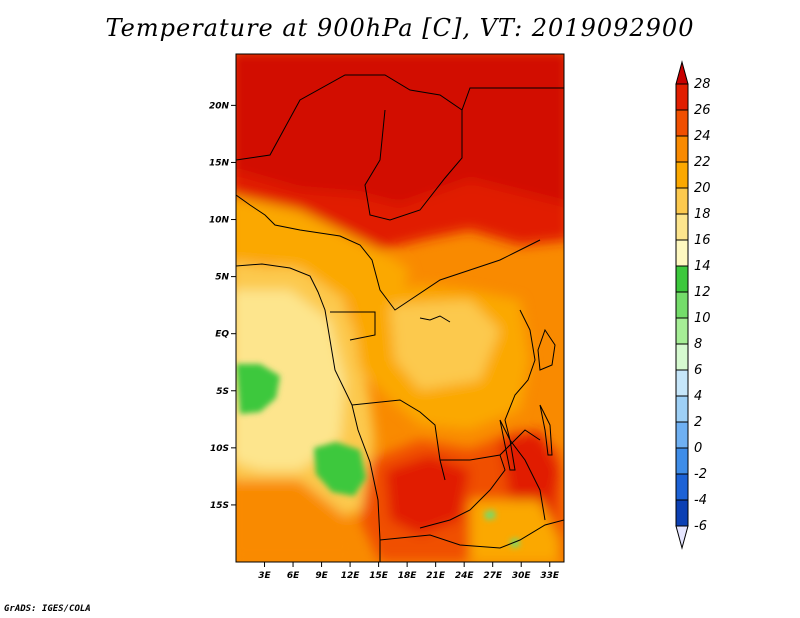  What do you see at coordinates (379, 576) in the screenshot?
I see `x-tick-label: 15E` at bounding box center [379, 576].